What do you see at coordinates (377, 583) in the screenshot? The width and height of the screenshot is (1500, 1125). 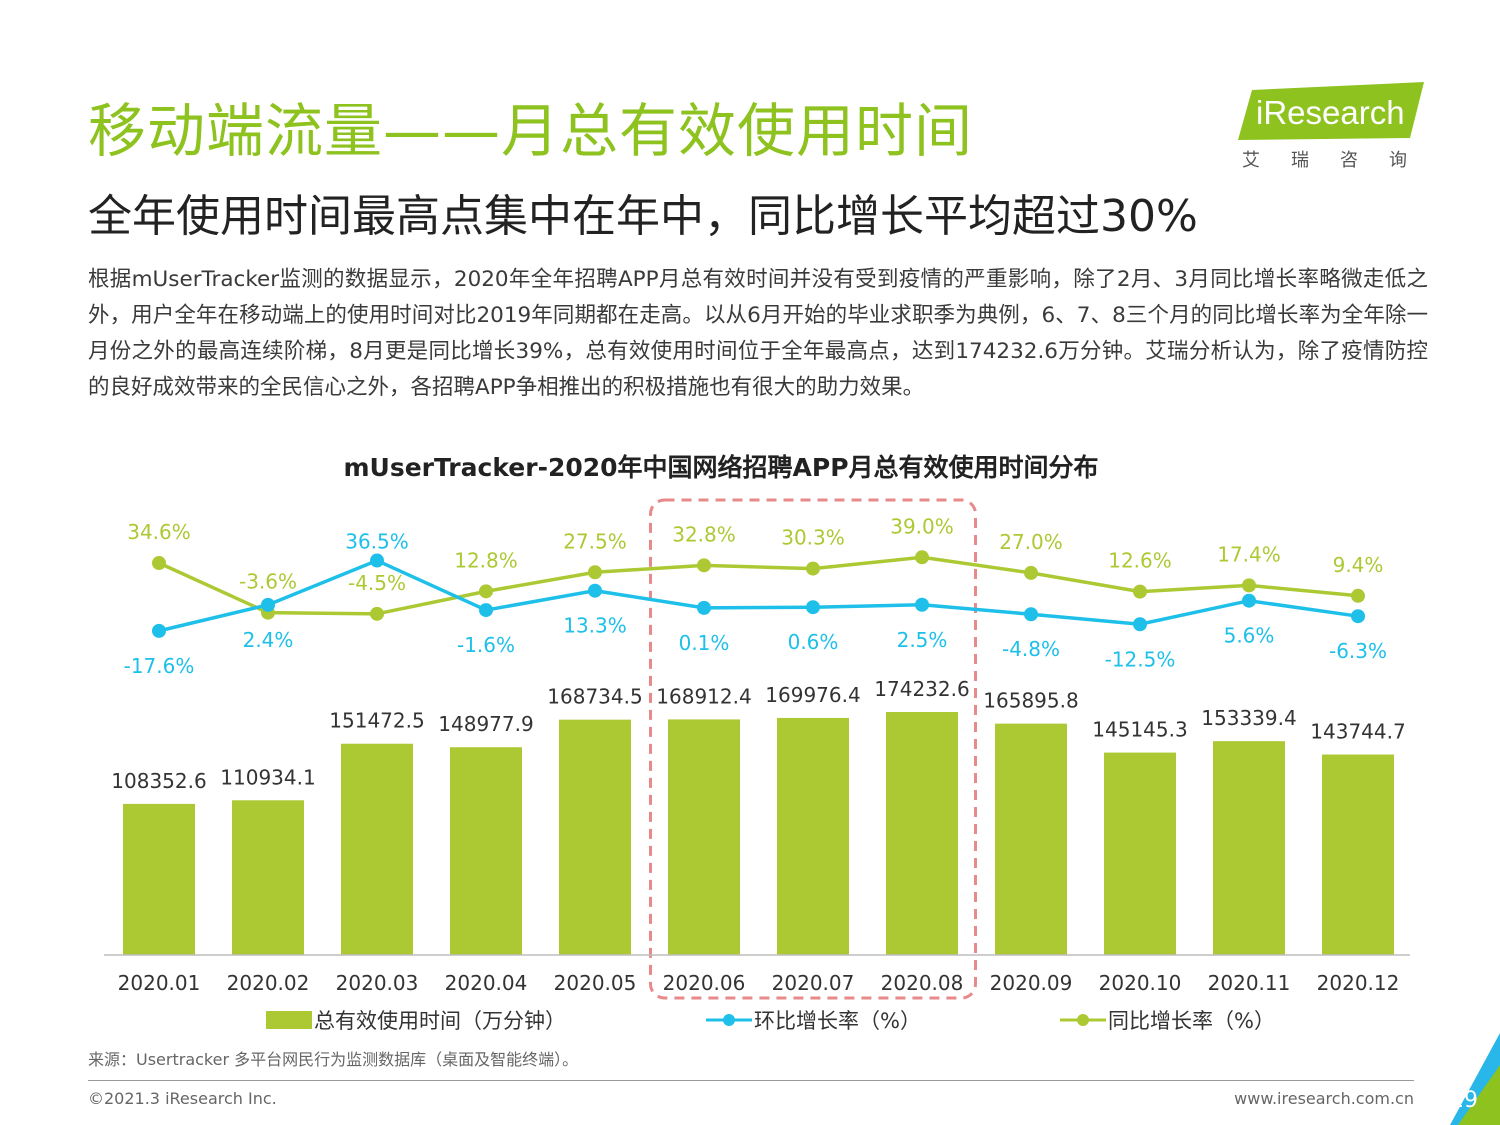 I see `yoy-data-label: -4.5%` at bounding box center [377, 583].